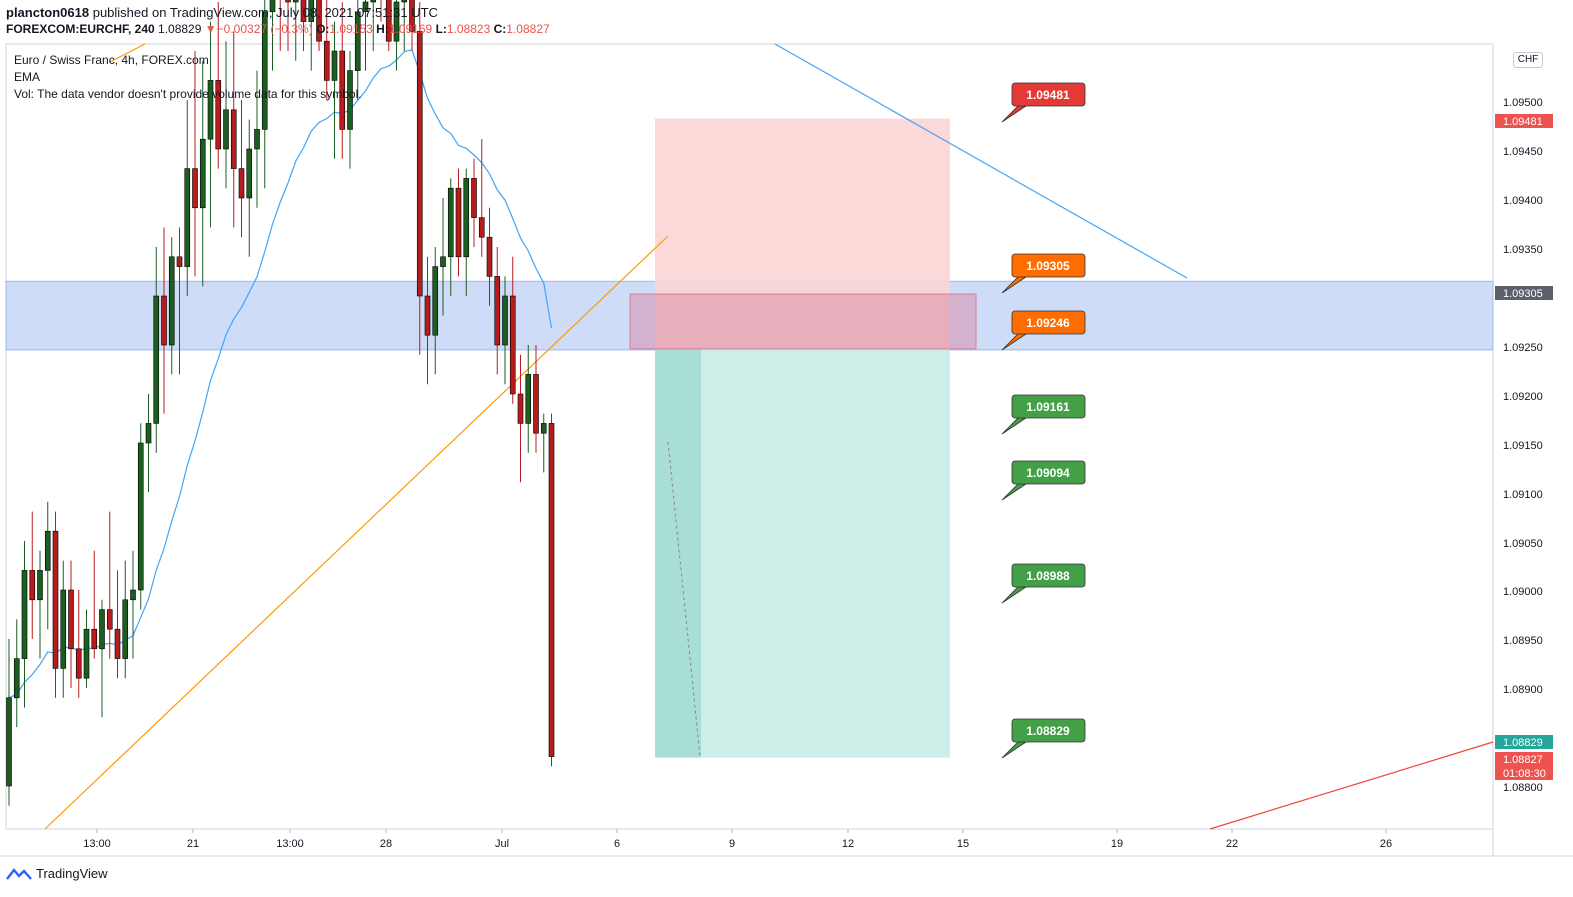 This screenshot has height=897, width=1573. I want to click on price-callout: 1.09246, so click(1043, 330).